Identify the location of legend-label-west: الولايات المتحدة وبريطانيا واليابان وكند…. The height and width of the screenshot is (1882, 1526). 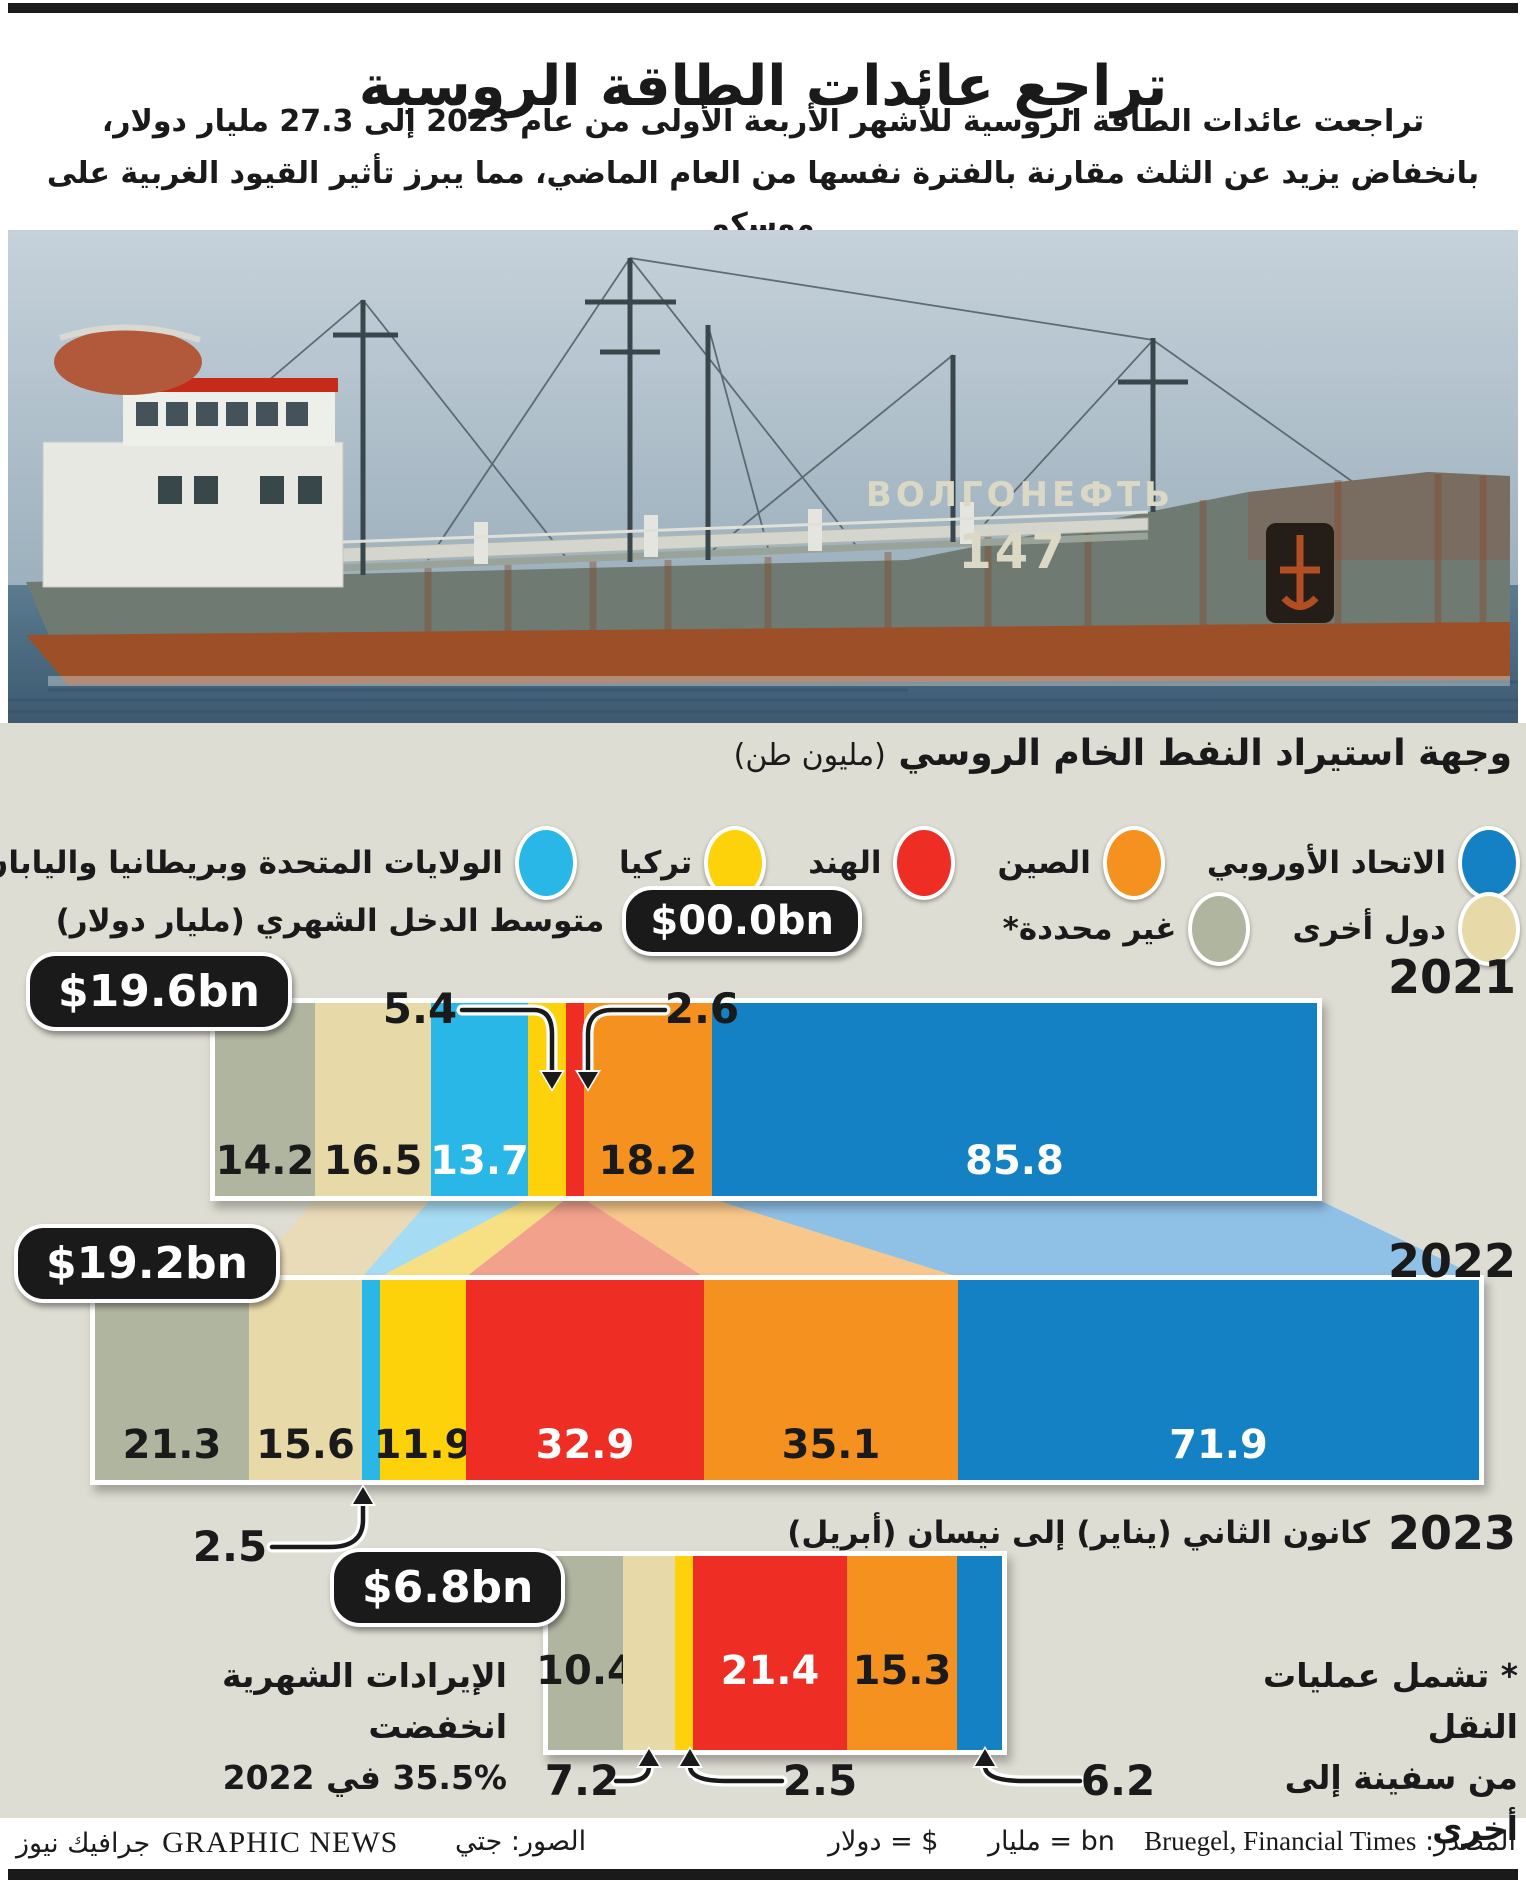
(251, 863).